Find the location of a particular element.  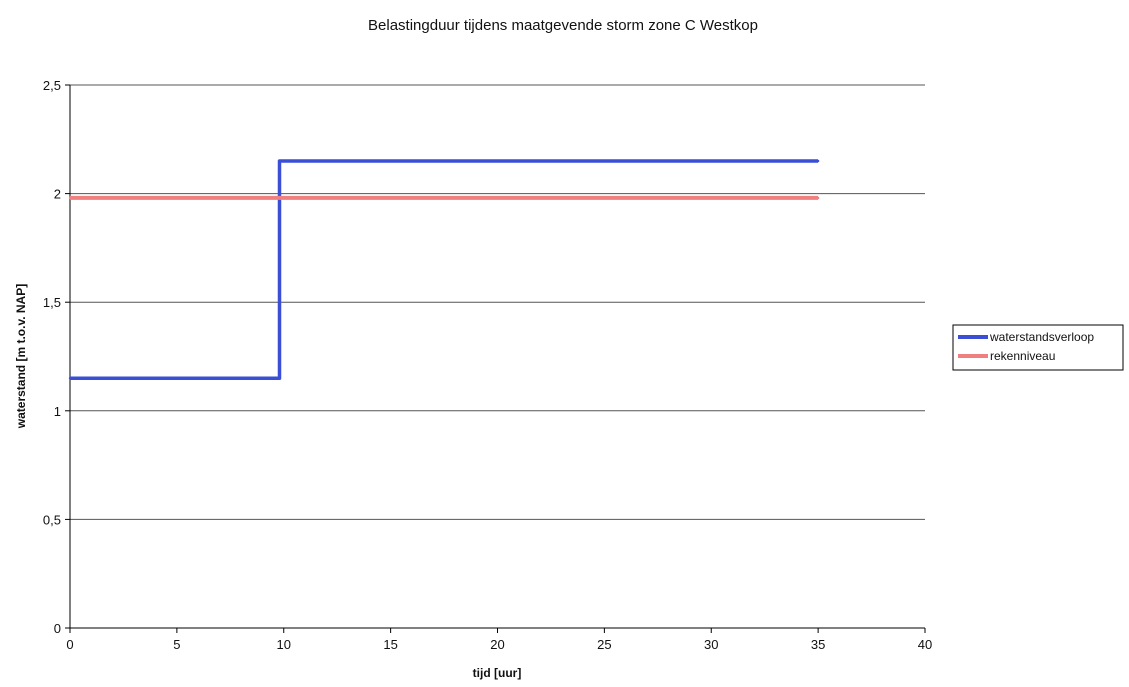

legend-box is located at coordinates (1038, 347).